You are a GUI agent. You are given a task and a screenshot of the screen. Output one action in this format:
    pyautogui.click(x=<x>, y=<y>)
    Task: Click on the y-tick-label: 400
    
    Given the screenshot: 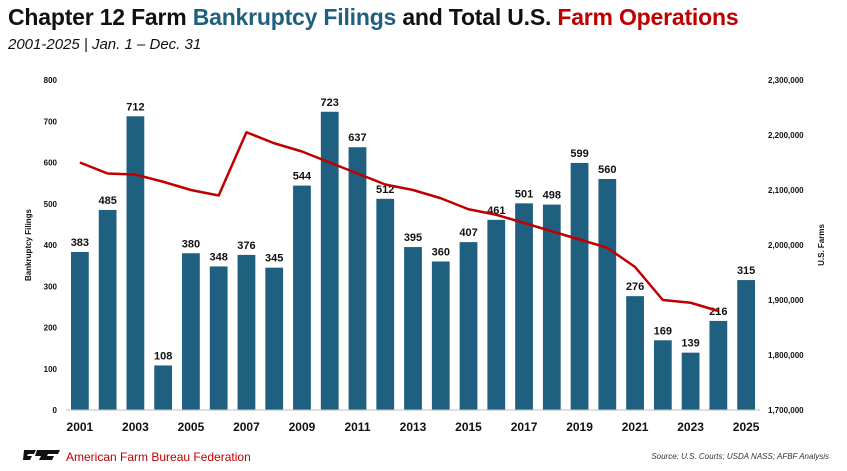 What is the action you would take?
    pyautogui.click(x=51, y=245)
    